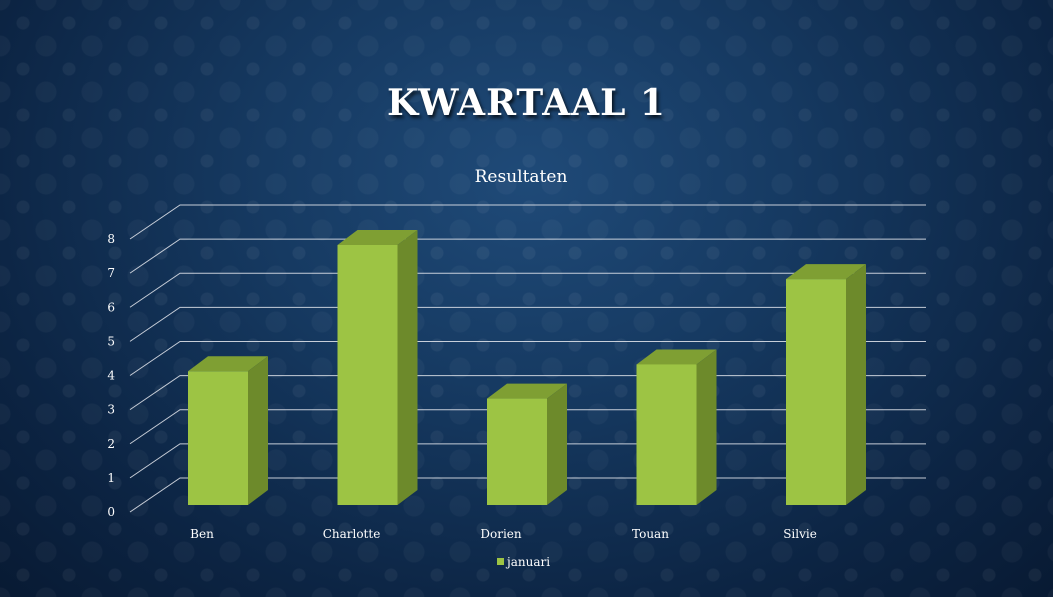  I want to click on x-tick-label-0: Ben, so click(202, 534).